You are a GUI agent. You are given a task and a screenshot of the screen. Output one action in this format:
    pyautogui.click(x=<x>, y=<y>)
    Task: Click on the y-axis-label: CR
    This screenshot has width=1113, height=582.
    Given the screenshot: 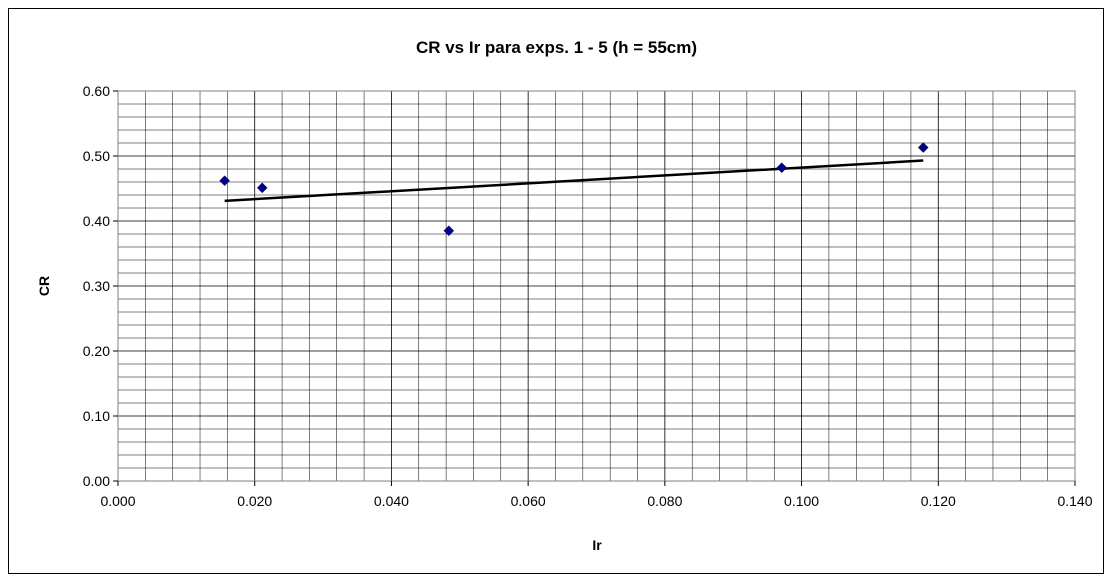 What is the action you would take?
    pyautogui.click(x=44, y=286)
    